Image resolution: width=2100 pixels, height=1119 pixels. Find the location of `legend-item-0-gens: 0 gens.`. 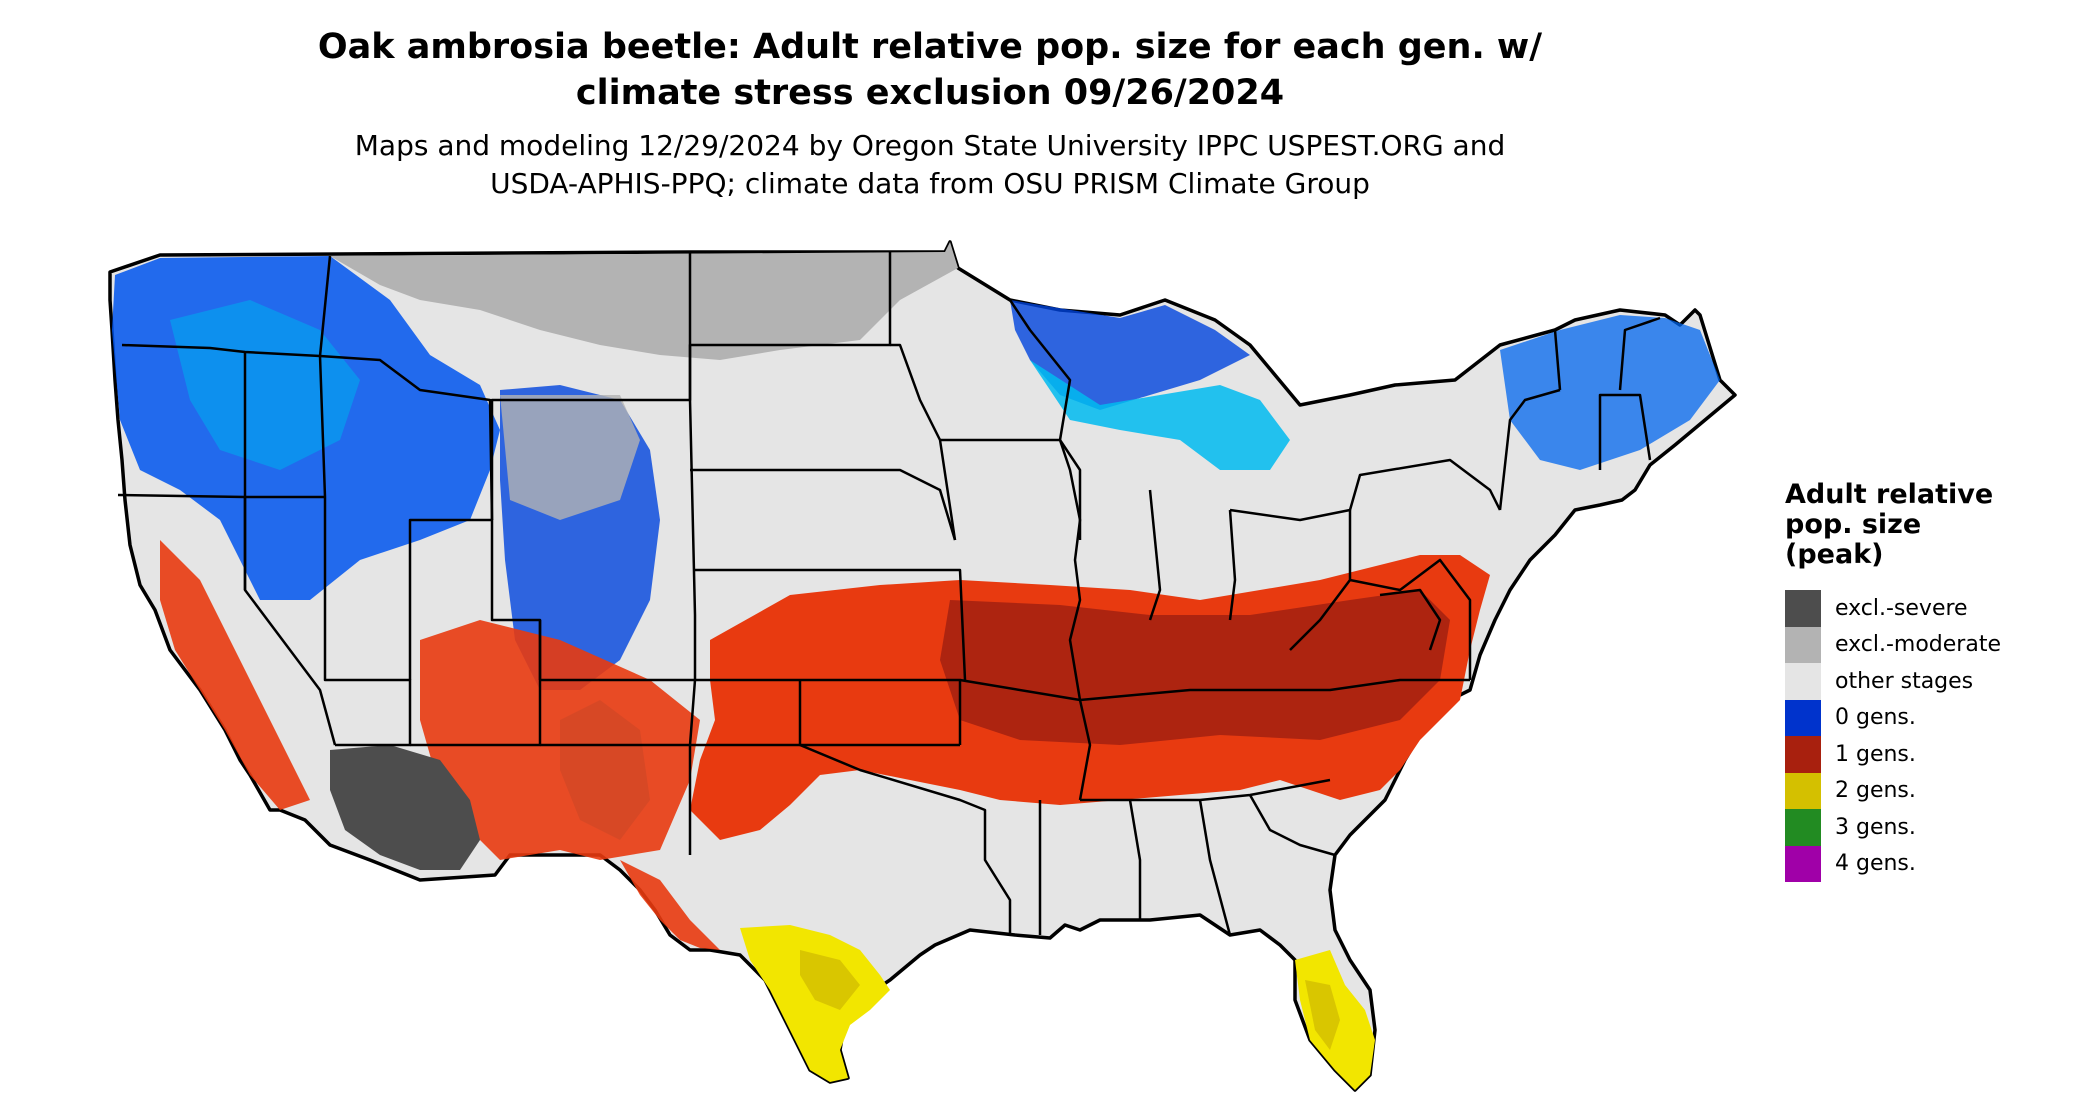

legend-item-0-gens: 0 gens. is located at coordinates (1935, 717).